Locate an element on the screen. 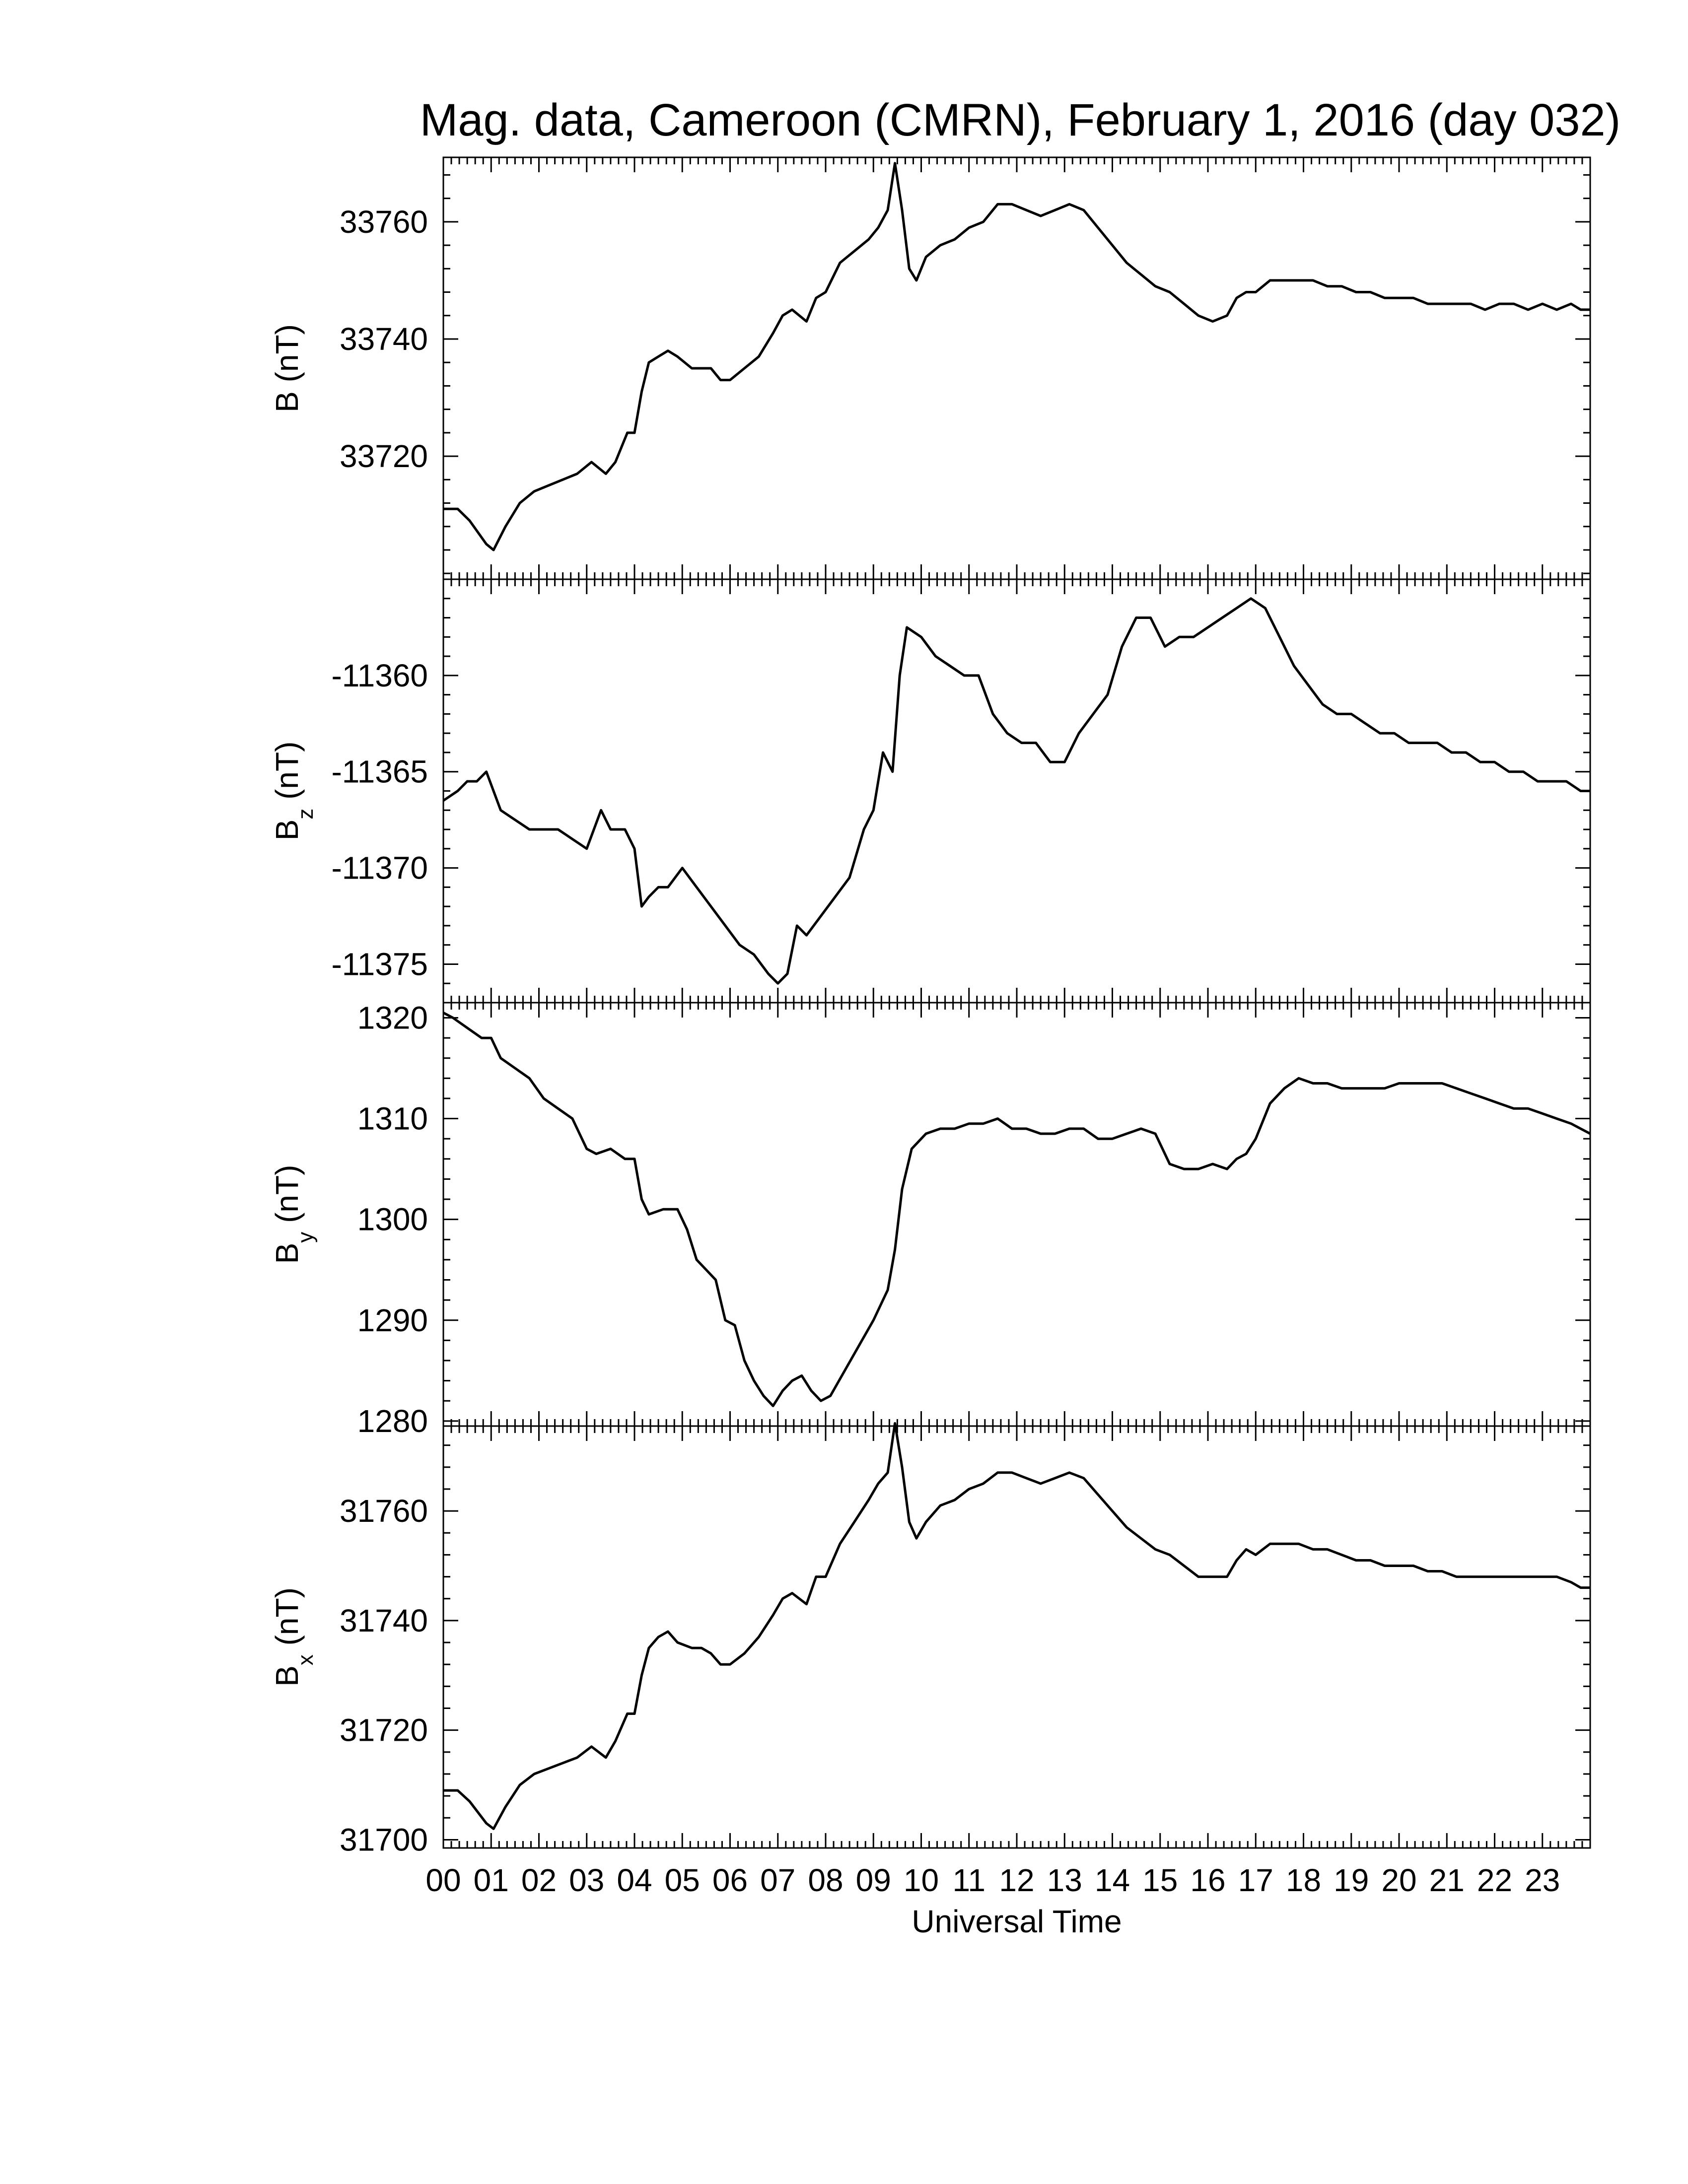 Image resolution: width=1688 pixels, height=2184 pixels. x-tick-label: 07 is located at coordinates (777, 1880).